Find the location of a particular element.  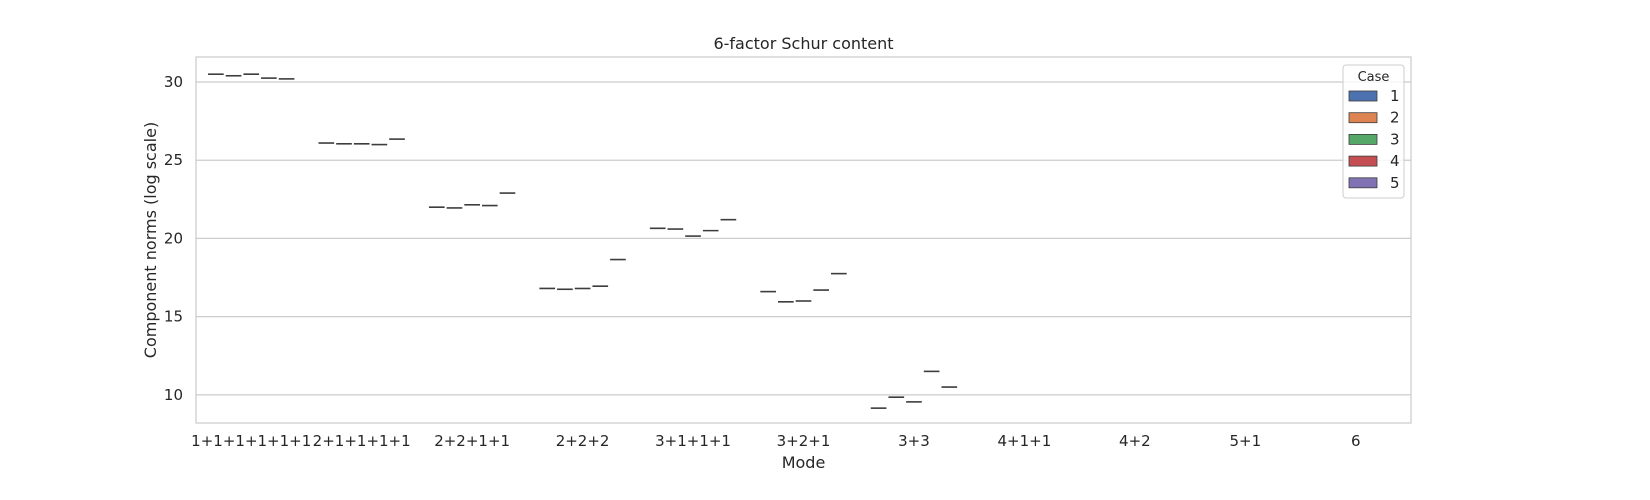

chart-title: 6-factor Schur content is located at coordinates (803, 43).